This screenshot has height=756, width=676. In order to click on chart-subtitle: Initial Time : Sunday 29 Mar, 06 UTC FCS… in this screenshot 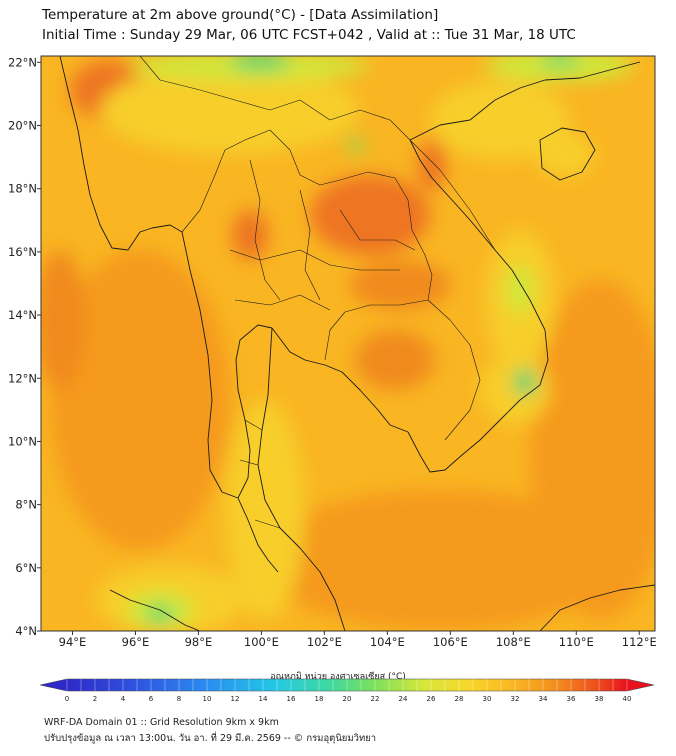, I will do `click(309, 35)`.